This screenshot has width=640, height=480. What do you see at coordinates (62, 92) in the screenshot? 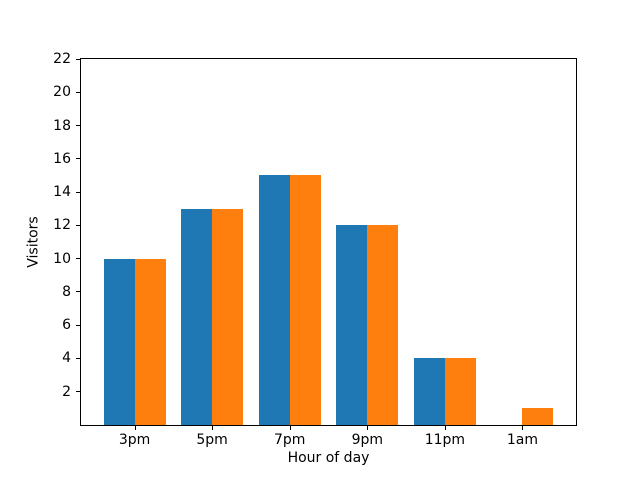
I see `y-tick-label: 20` at bounding box center [62, 92].